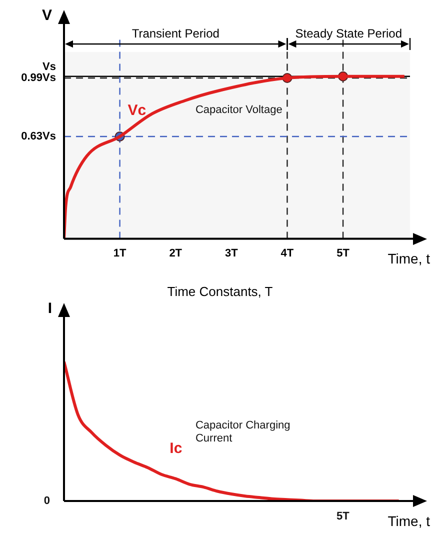 The height and width of the screenshot is (555, 440). I want to click on x-tick-label: 2T, so click(175, 253).